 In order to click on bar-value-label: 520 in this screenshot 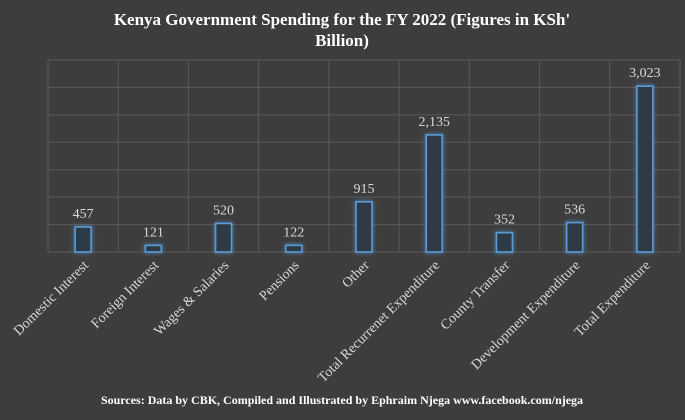, I will do `click(223, 210)`.